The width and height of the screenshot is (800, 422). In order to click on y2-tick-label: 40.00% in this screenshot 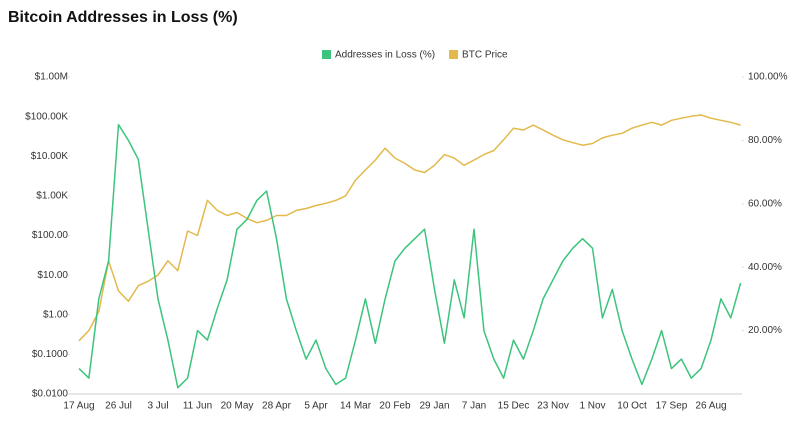, I will do `click(765, 267)`.